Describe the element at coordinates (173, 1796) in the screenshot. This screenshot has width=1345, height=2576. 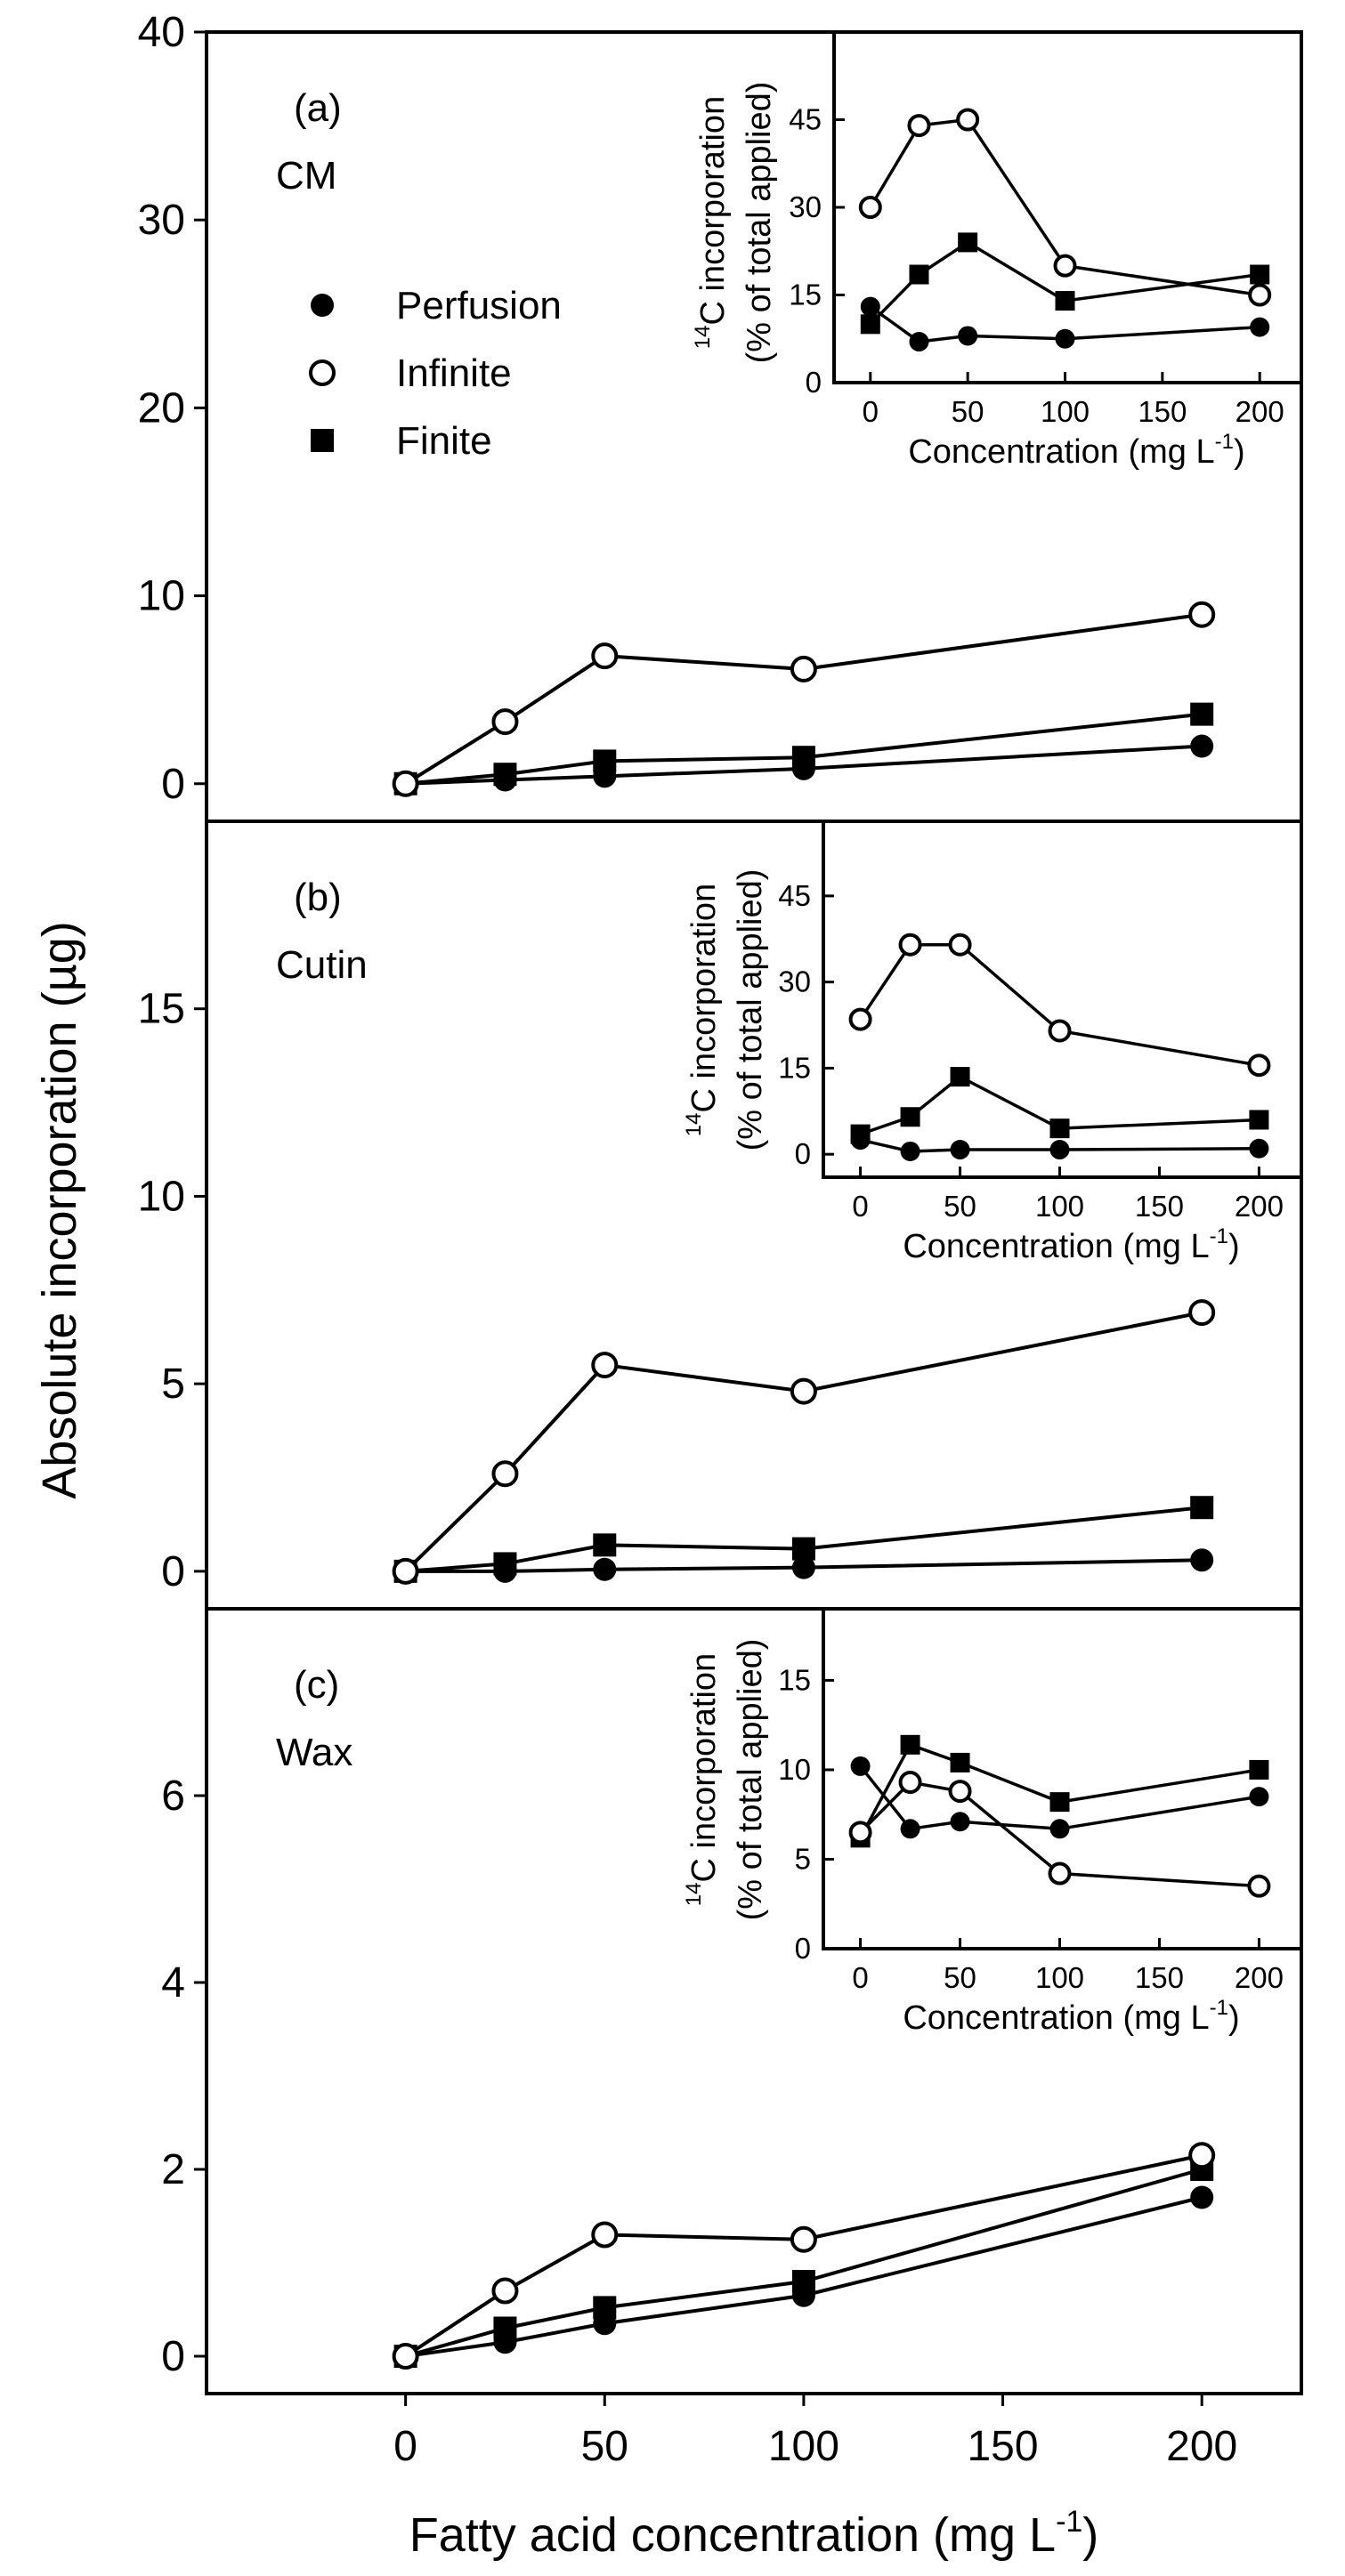
I see `y-tick-label: 6` at that location.